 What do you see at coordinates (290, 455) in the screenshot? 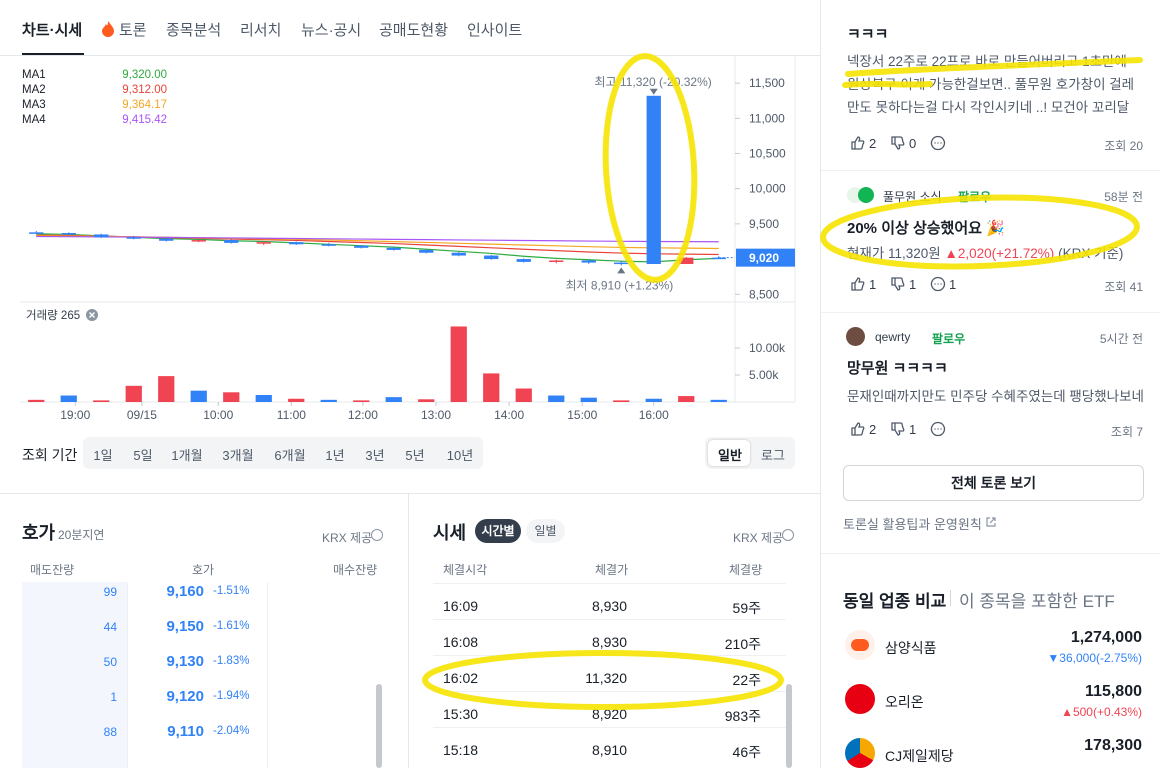
I see `period-option: 6개월` at bounding box center [290, 455].